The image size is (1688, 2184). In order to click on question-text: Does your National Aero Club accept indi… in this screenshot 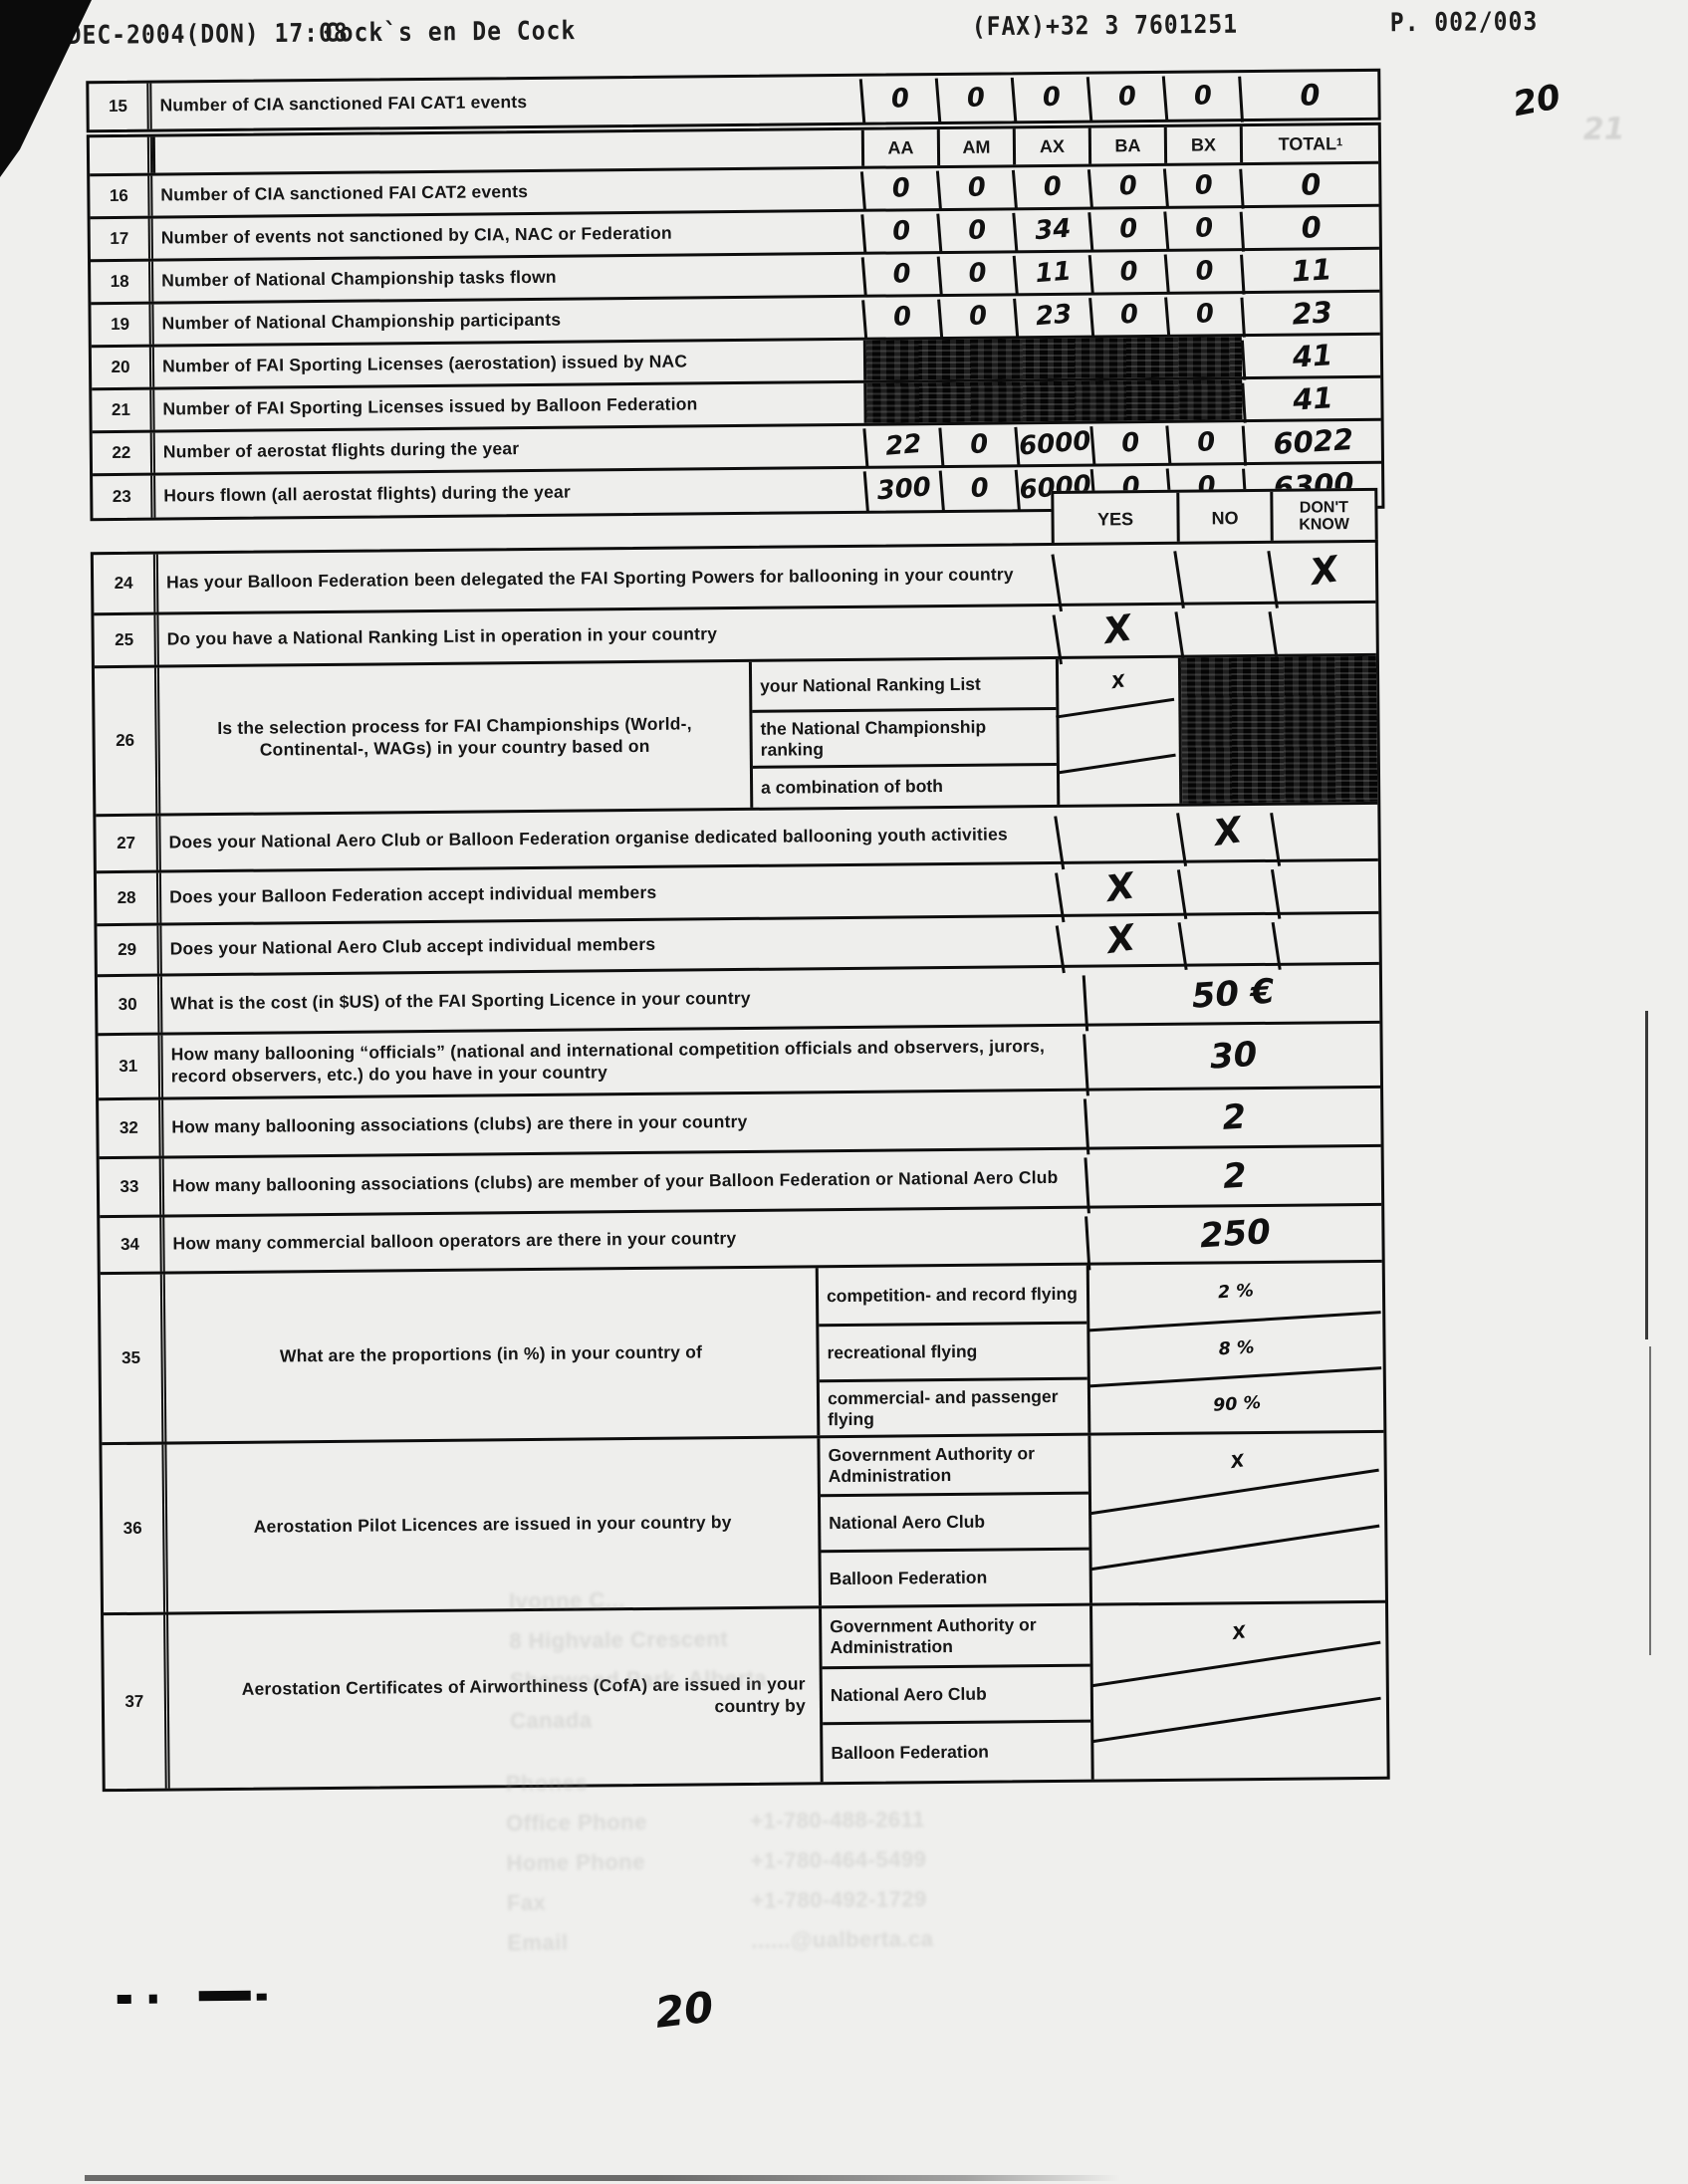, I will do `click(412, 946)`.